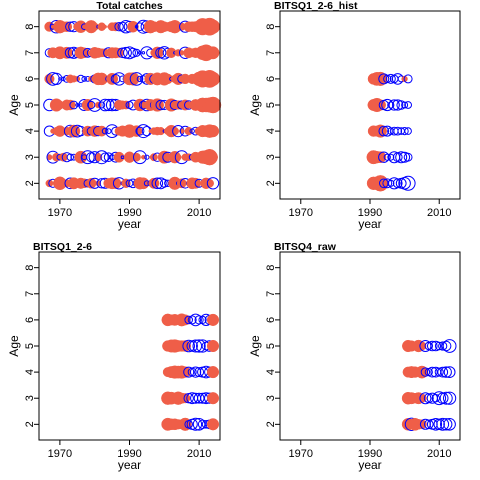 Image resolution: width=480 pixels, height=480 pixels. I want to click on chart-title: BITSQ1_2-6_hist, so click(316, 6).